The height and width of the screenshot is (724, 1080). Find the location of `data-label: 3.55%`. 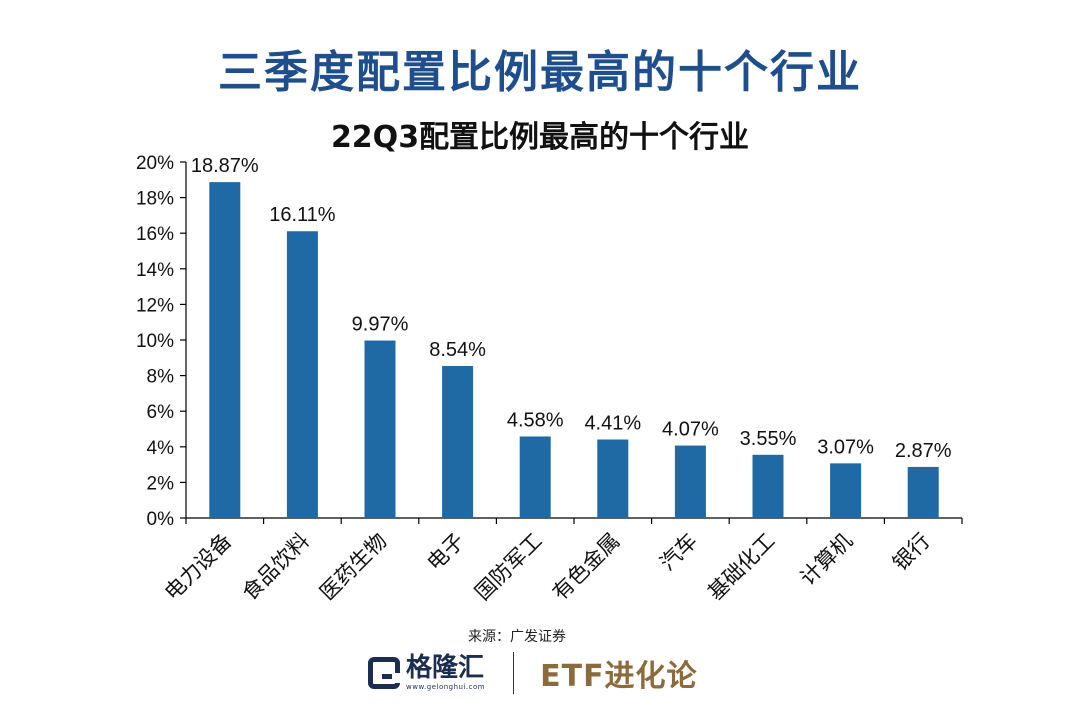

data-label: 3.55% is located at coordinates (768, 439).